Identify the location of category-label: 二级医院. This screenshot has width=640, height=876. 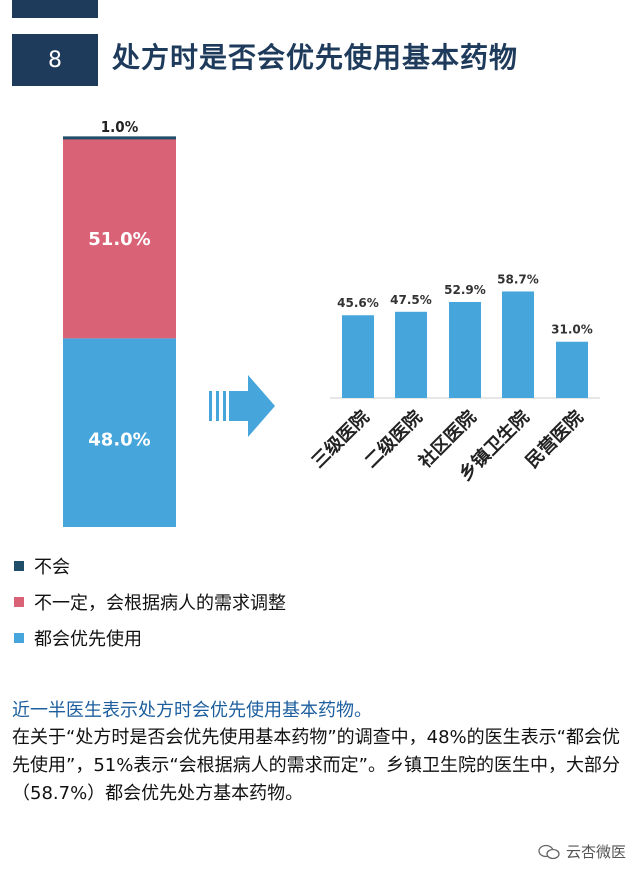
(393, 439).